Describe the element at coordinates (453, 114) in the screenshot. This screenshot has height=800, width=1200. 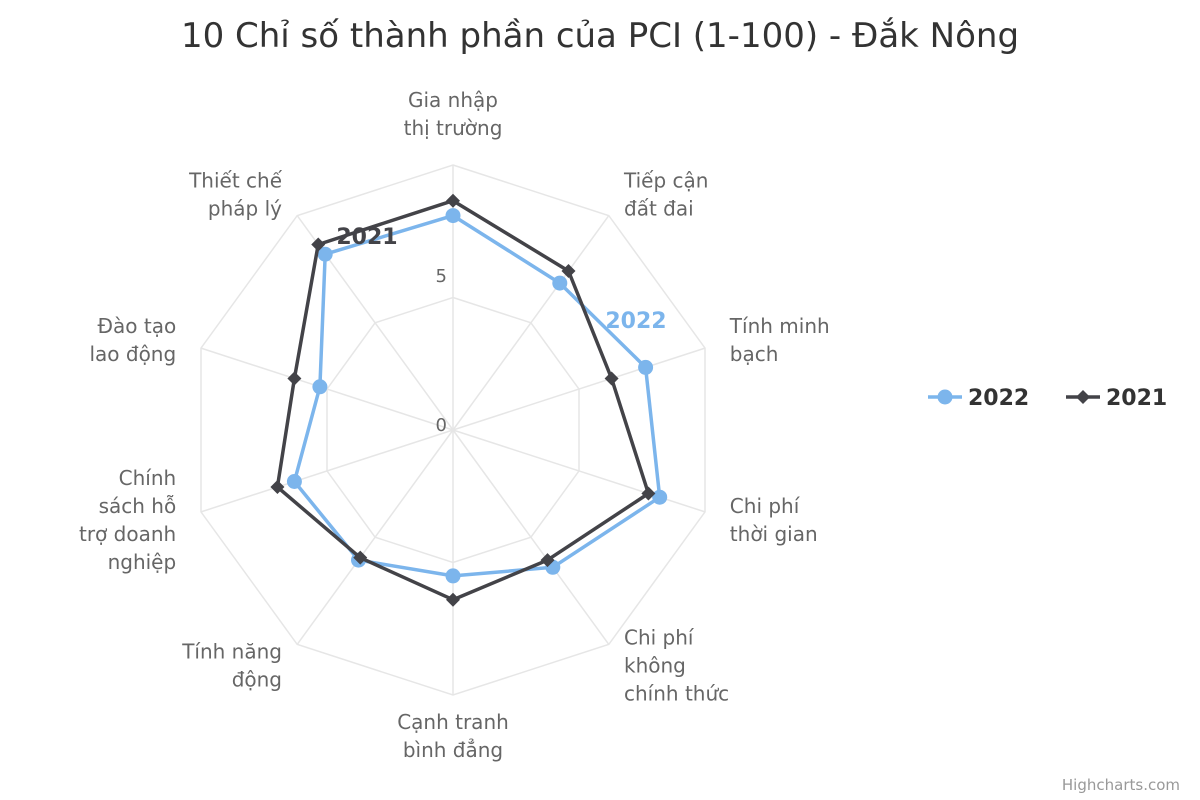
I see `axis-label: Gia nhập thị trường` at that location.